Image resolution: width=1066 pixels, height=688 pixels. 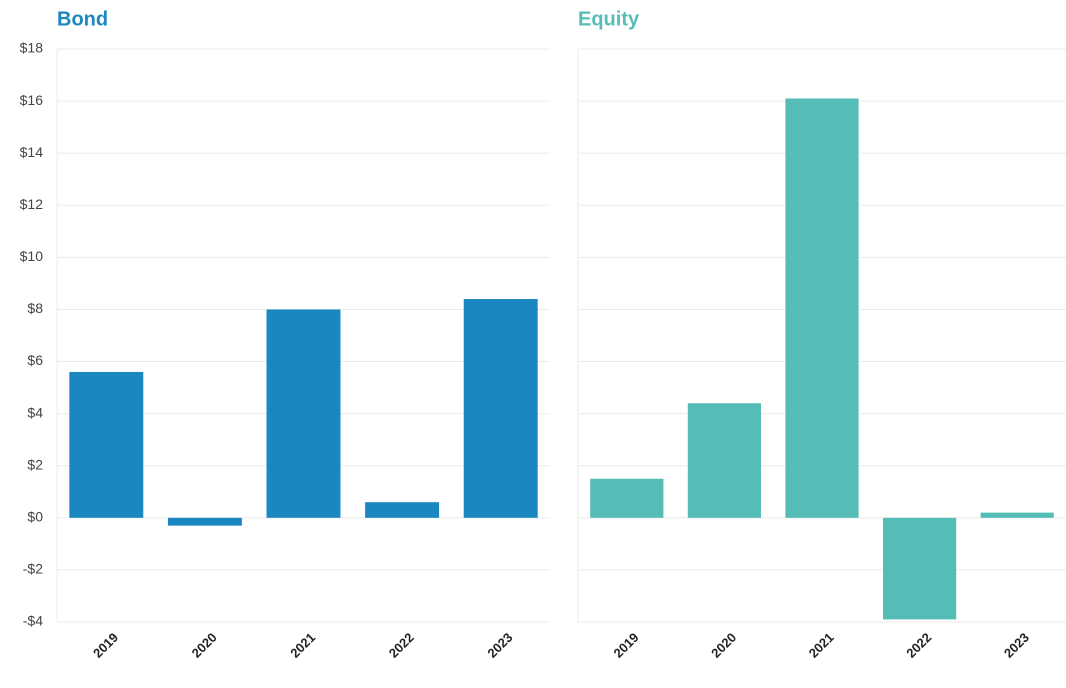 I want to click on panel-title: Equity, so click(x=609, y=19).